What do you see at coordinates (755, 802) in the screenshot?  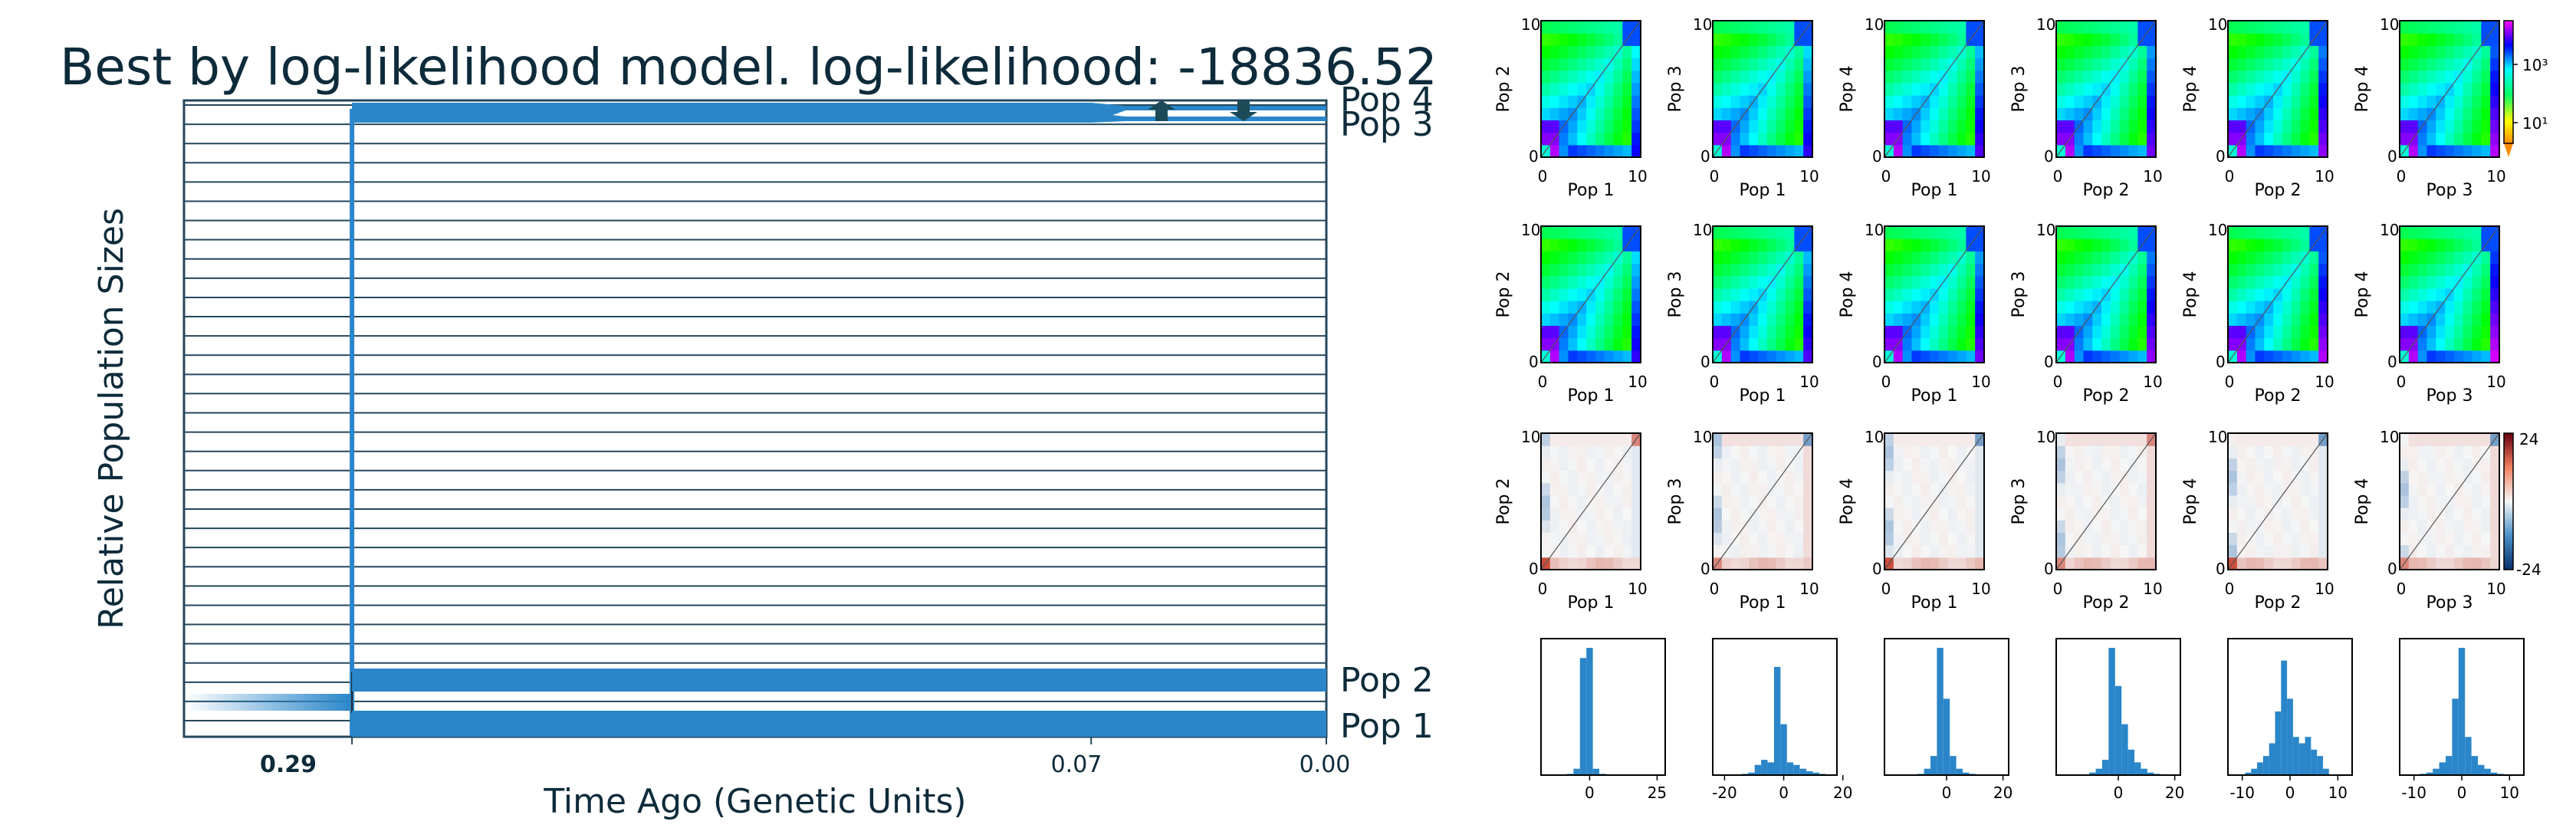 I see `x-axis-label: Time Ago (Genetic Units)` at bounding box center [755, 802].